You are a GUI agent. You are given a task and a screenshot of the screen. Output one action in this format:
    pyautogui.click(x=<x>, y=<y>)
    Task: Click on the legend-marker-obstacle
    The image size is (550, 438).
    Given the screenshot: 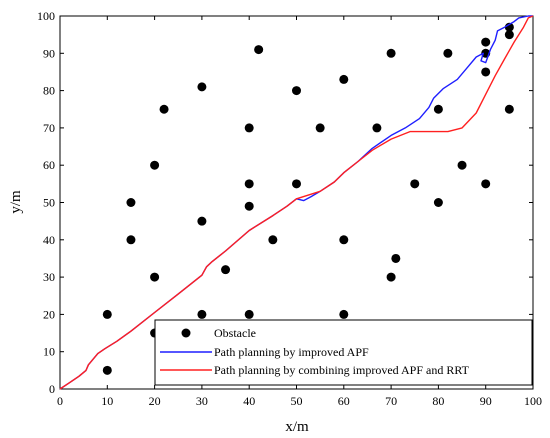 What is the action you would take?
    pyautogui.click(x=186, y=333)
    